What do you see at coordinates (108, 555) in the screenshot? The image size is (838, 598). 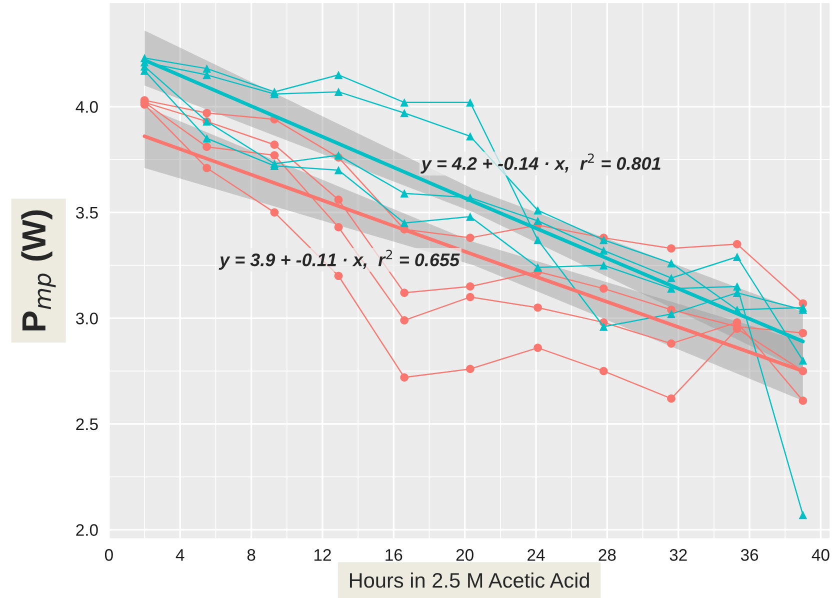 I see `x-tick-label: 0` at bounding box center [108, 555].